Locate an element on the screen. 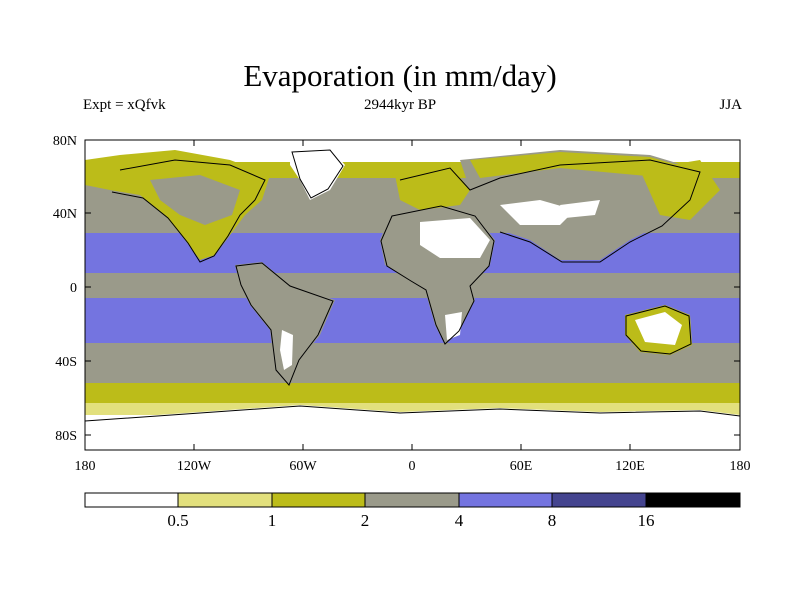  band-south-subpolar is located at coordinates (412, 393).